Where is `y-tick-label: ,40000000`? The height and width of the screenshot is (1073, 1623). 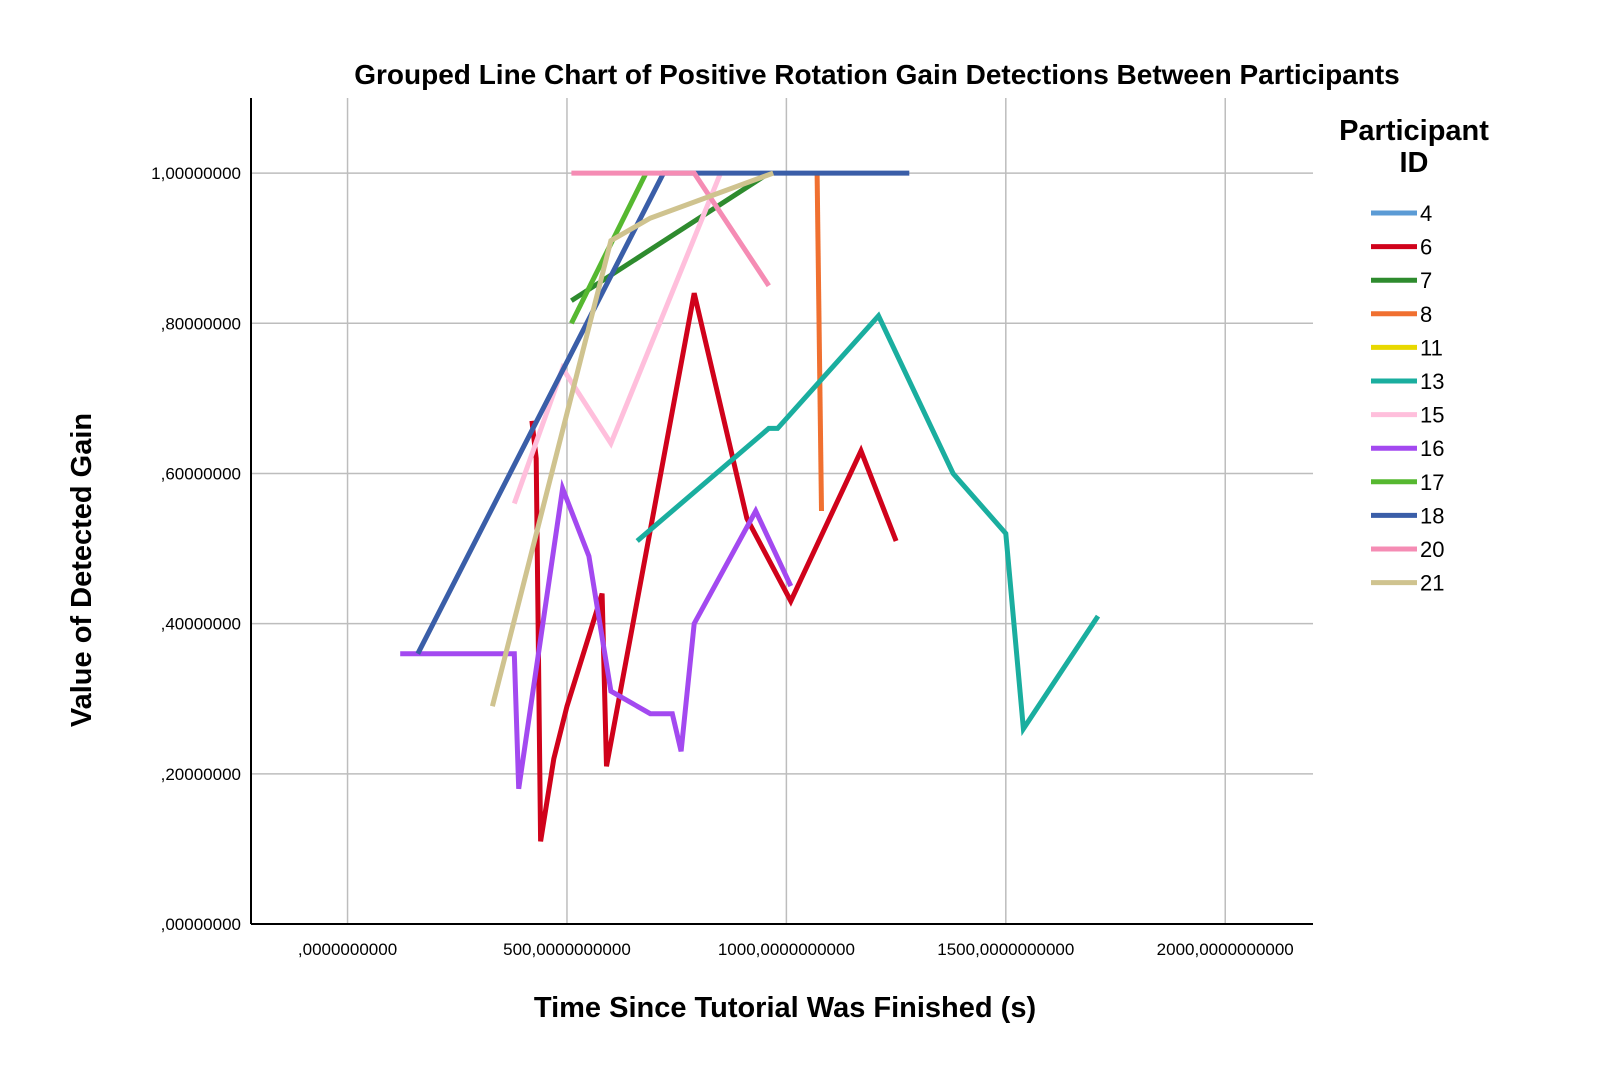
y-tick-label: ,40000000 is located at coordinates (201, 624).